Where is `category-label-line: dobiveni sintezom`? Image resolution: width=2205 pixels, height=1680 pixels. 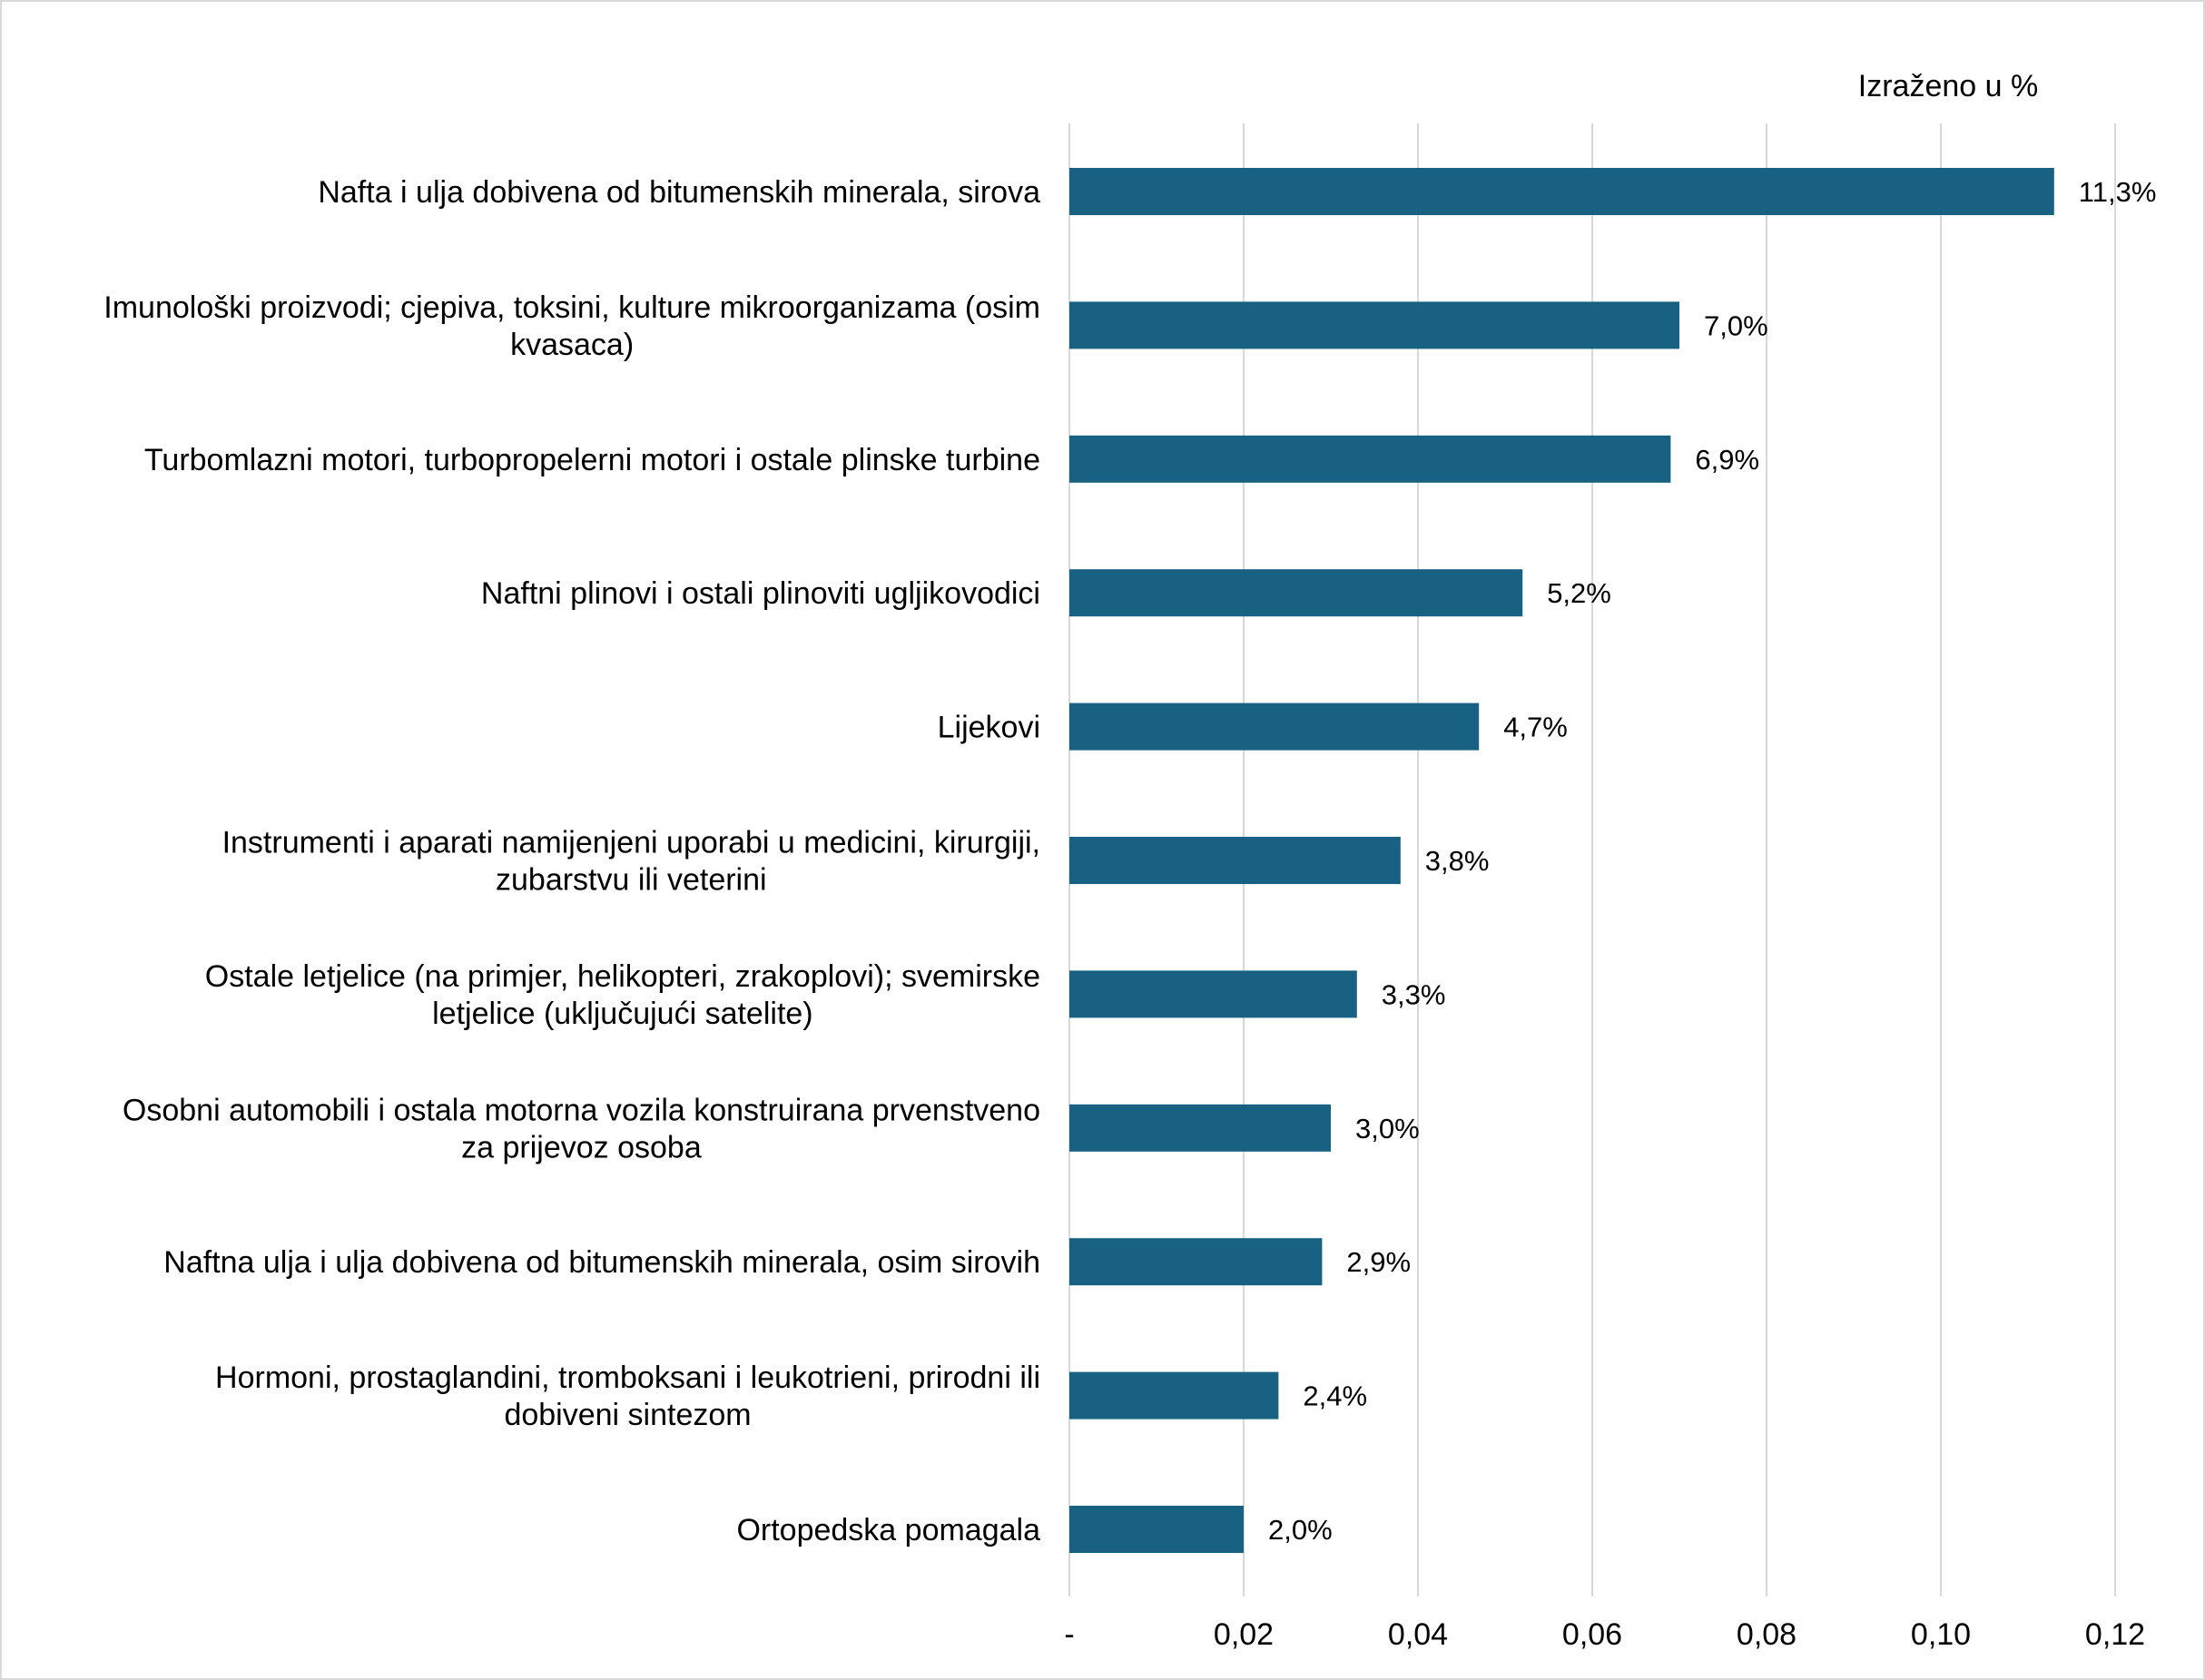 category-label-line: dobiveni sintezom is located at coordinates (628, 1415).